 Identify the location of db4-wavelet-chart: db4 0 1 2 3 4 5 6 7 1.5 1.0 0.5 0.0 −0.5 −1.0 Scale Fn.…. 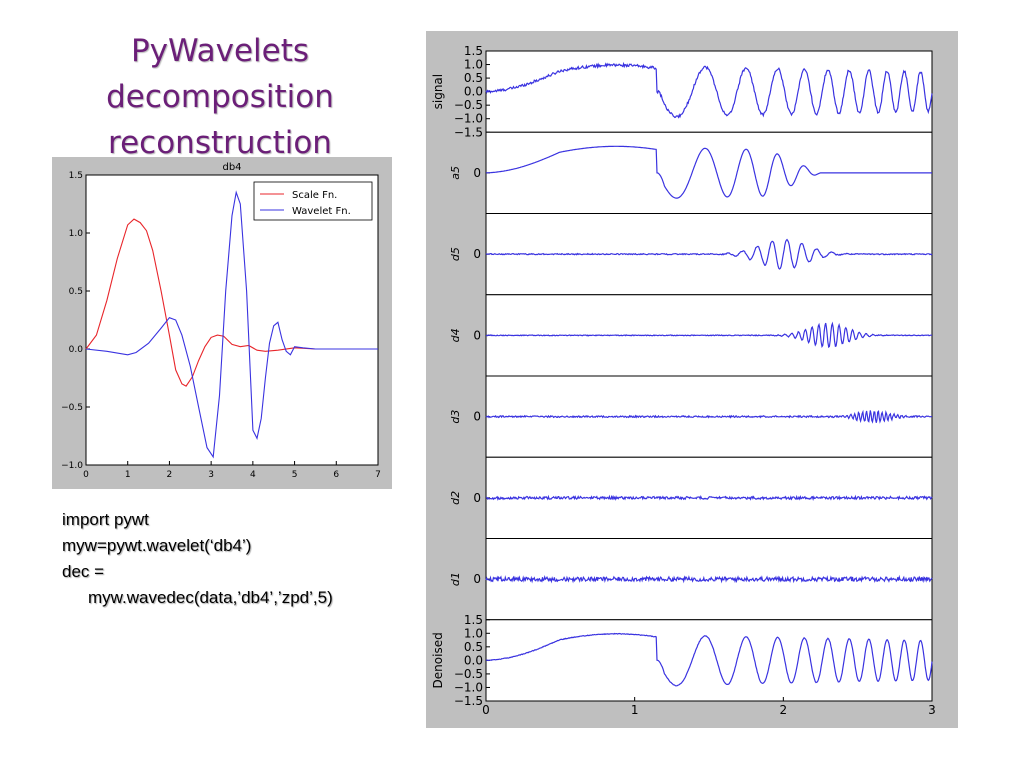
(222, 323).